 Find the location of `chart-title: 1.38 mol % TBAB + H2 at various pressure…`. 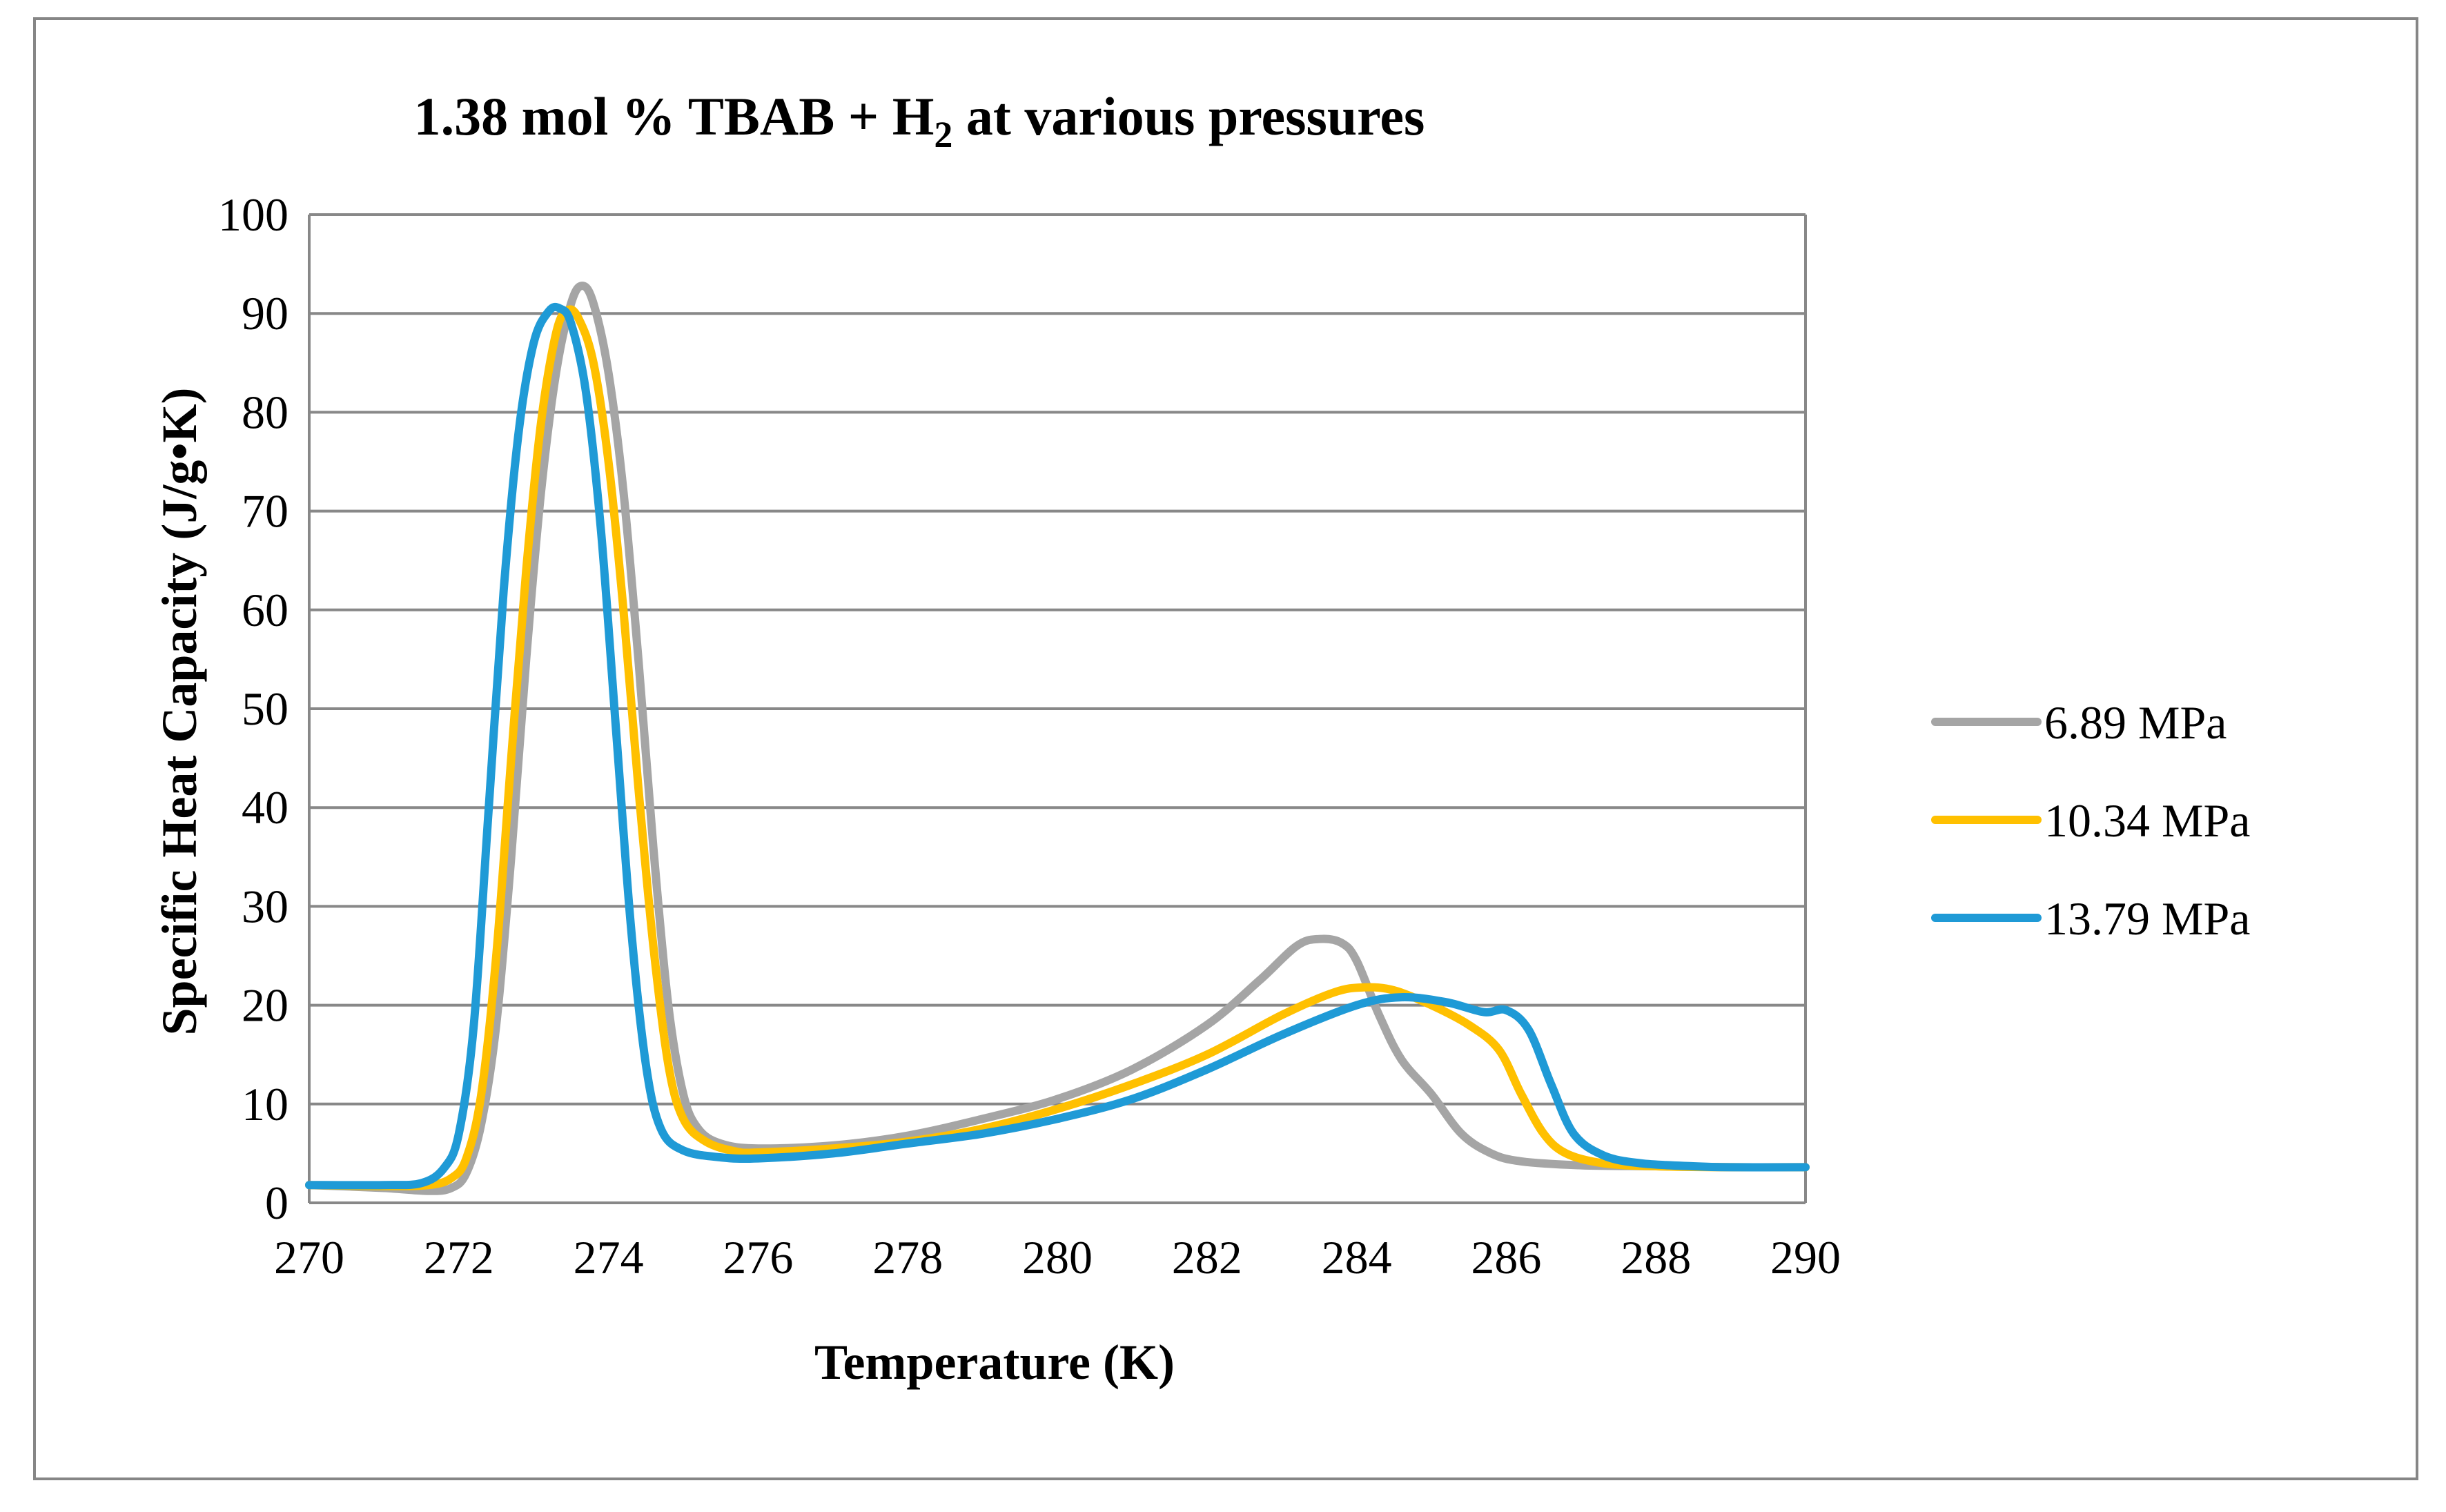

chart-title: 1.38 mol % TBAB + H2 at various pressure… is located at coordinates (919, 121).